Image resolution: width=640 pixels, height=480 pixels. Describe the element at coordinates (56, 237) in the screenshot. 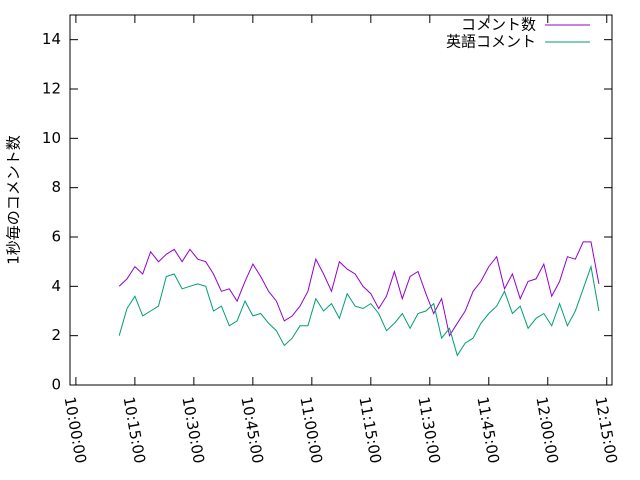

I see `y-tick-label: 6` at that location.